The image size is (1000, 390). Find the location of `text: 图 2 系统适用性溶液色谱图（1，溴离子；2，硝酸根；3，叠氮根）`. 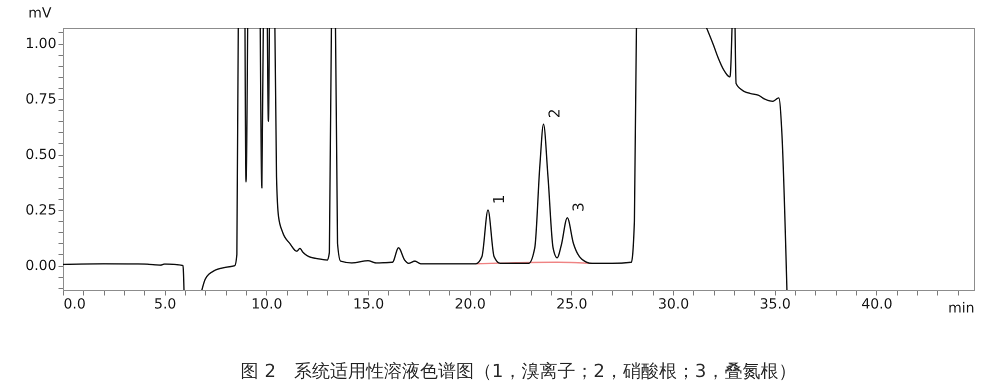

text: 图 2 系统适用性溶液色谱图（1，溴离子；2，硝酸根；3，叠氮根） is located at coordinates (518, 371).